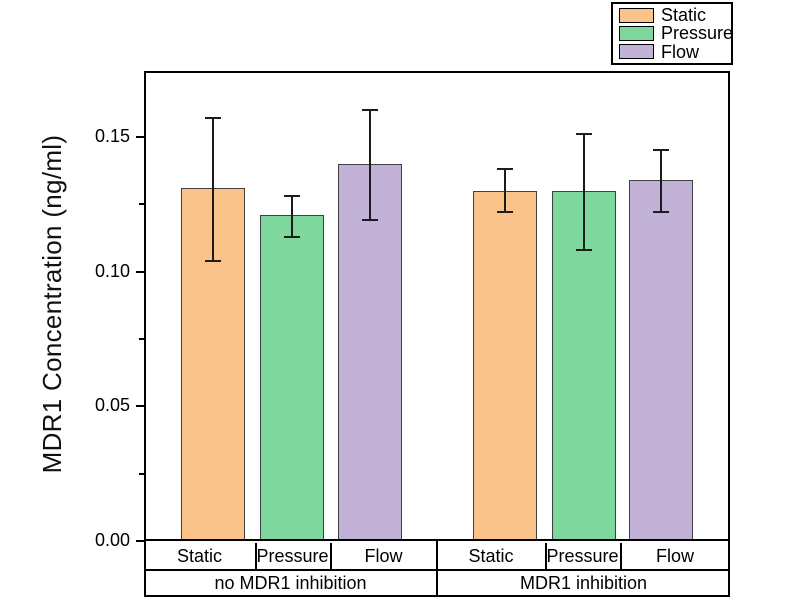  I want to click on legend-label: Pressure, so click(697, 33).